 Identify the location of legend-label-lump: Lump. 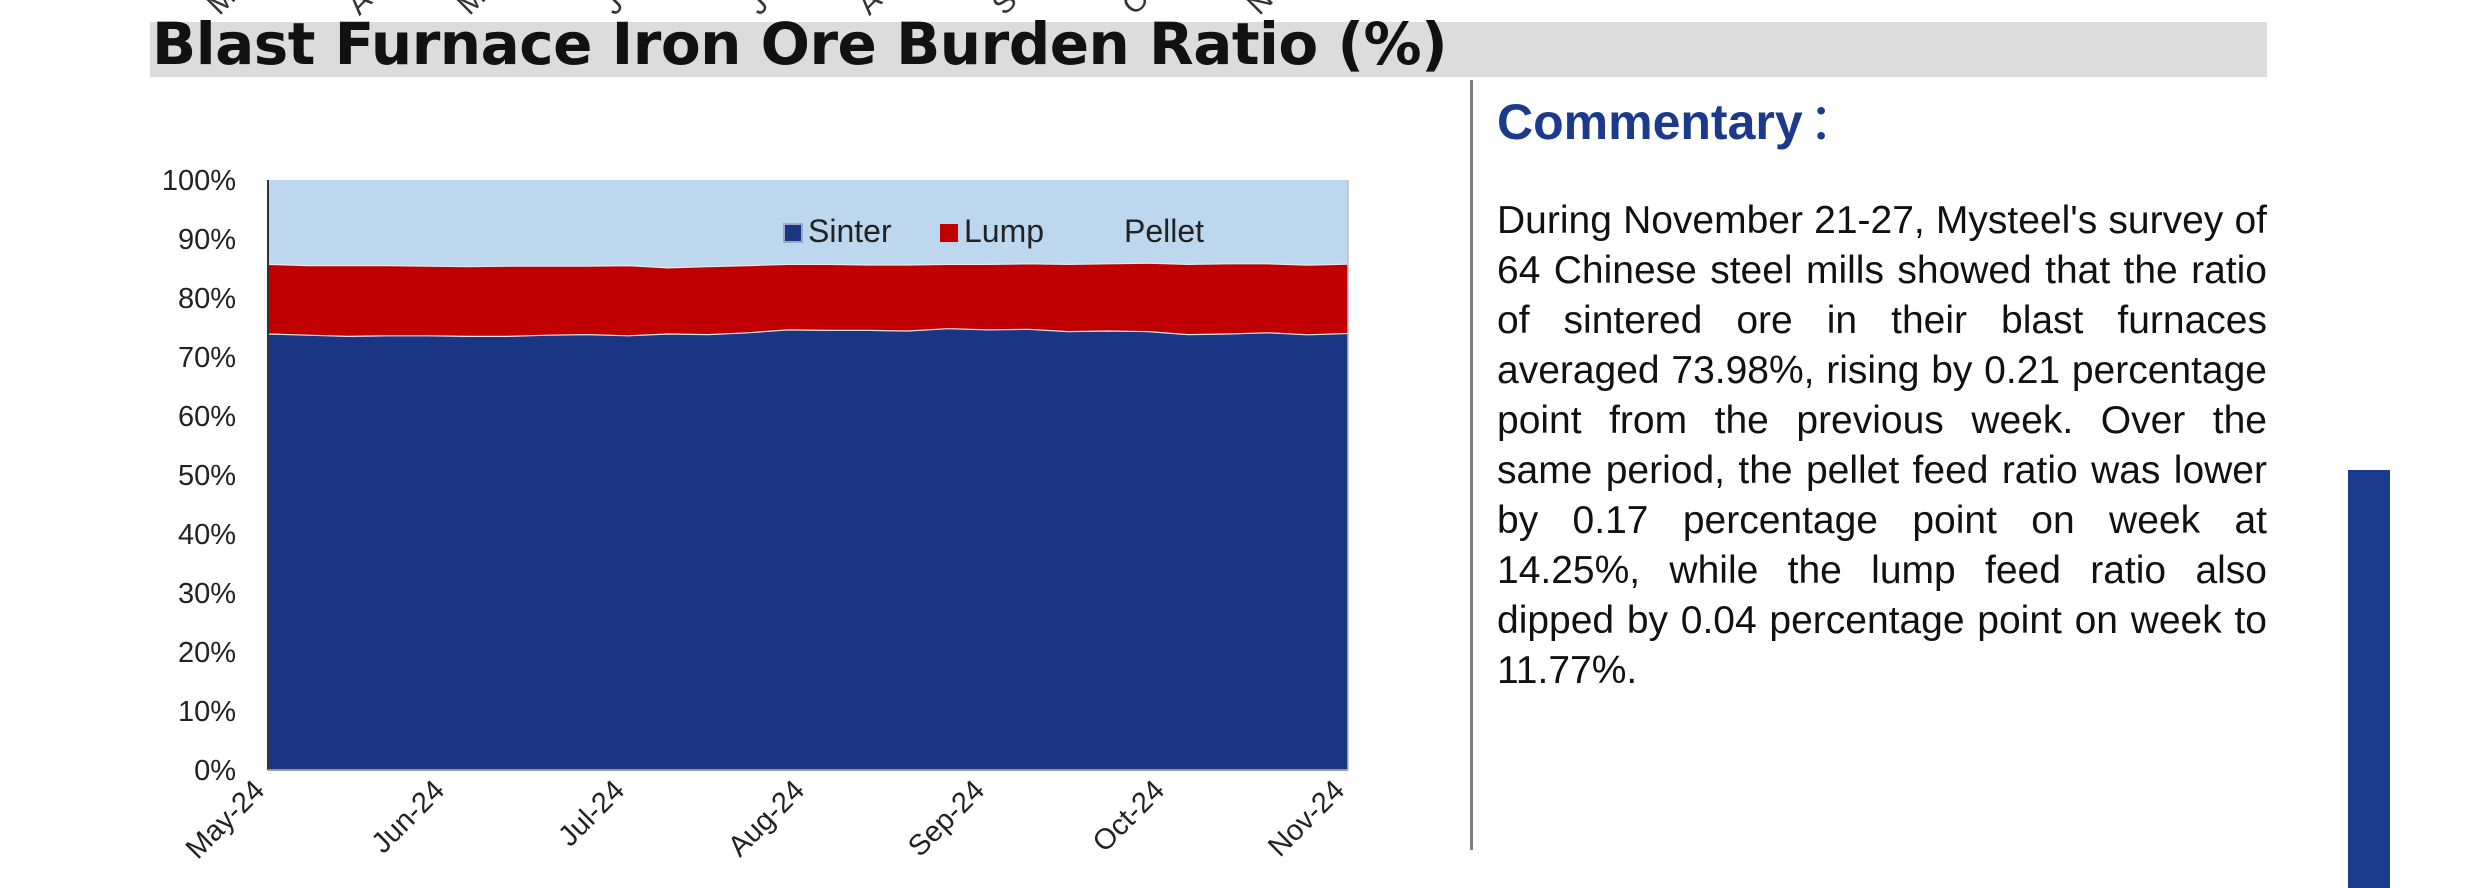
(1004, 231).